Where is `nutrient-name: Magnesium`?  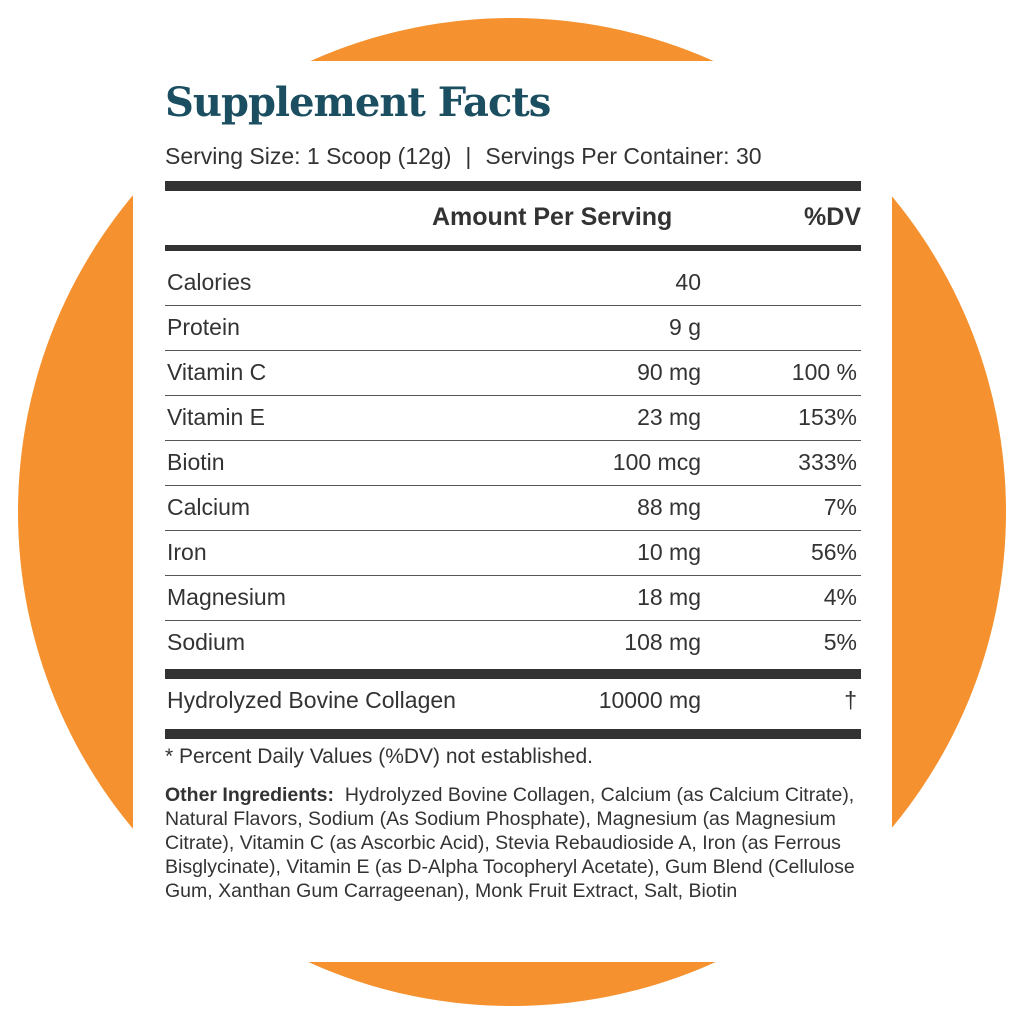 nutrient-name: Magnesium is located at coordinates (226, 597).